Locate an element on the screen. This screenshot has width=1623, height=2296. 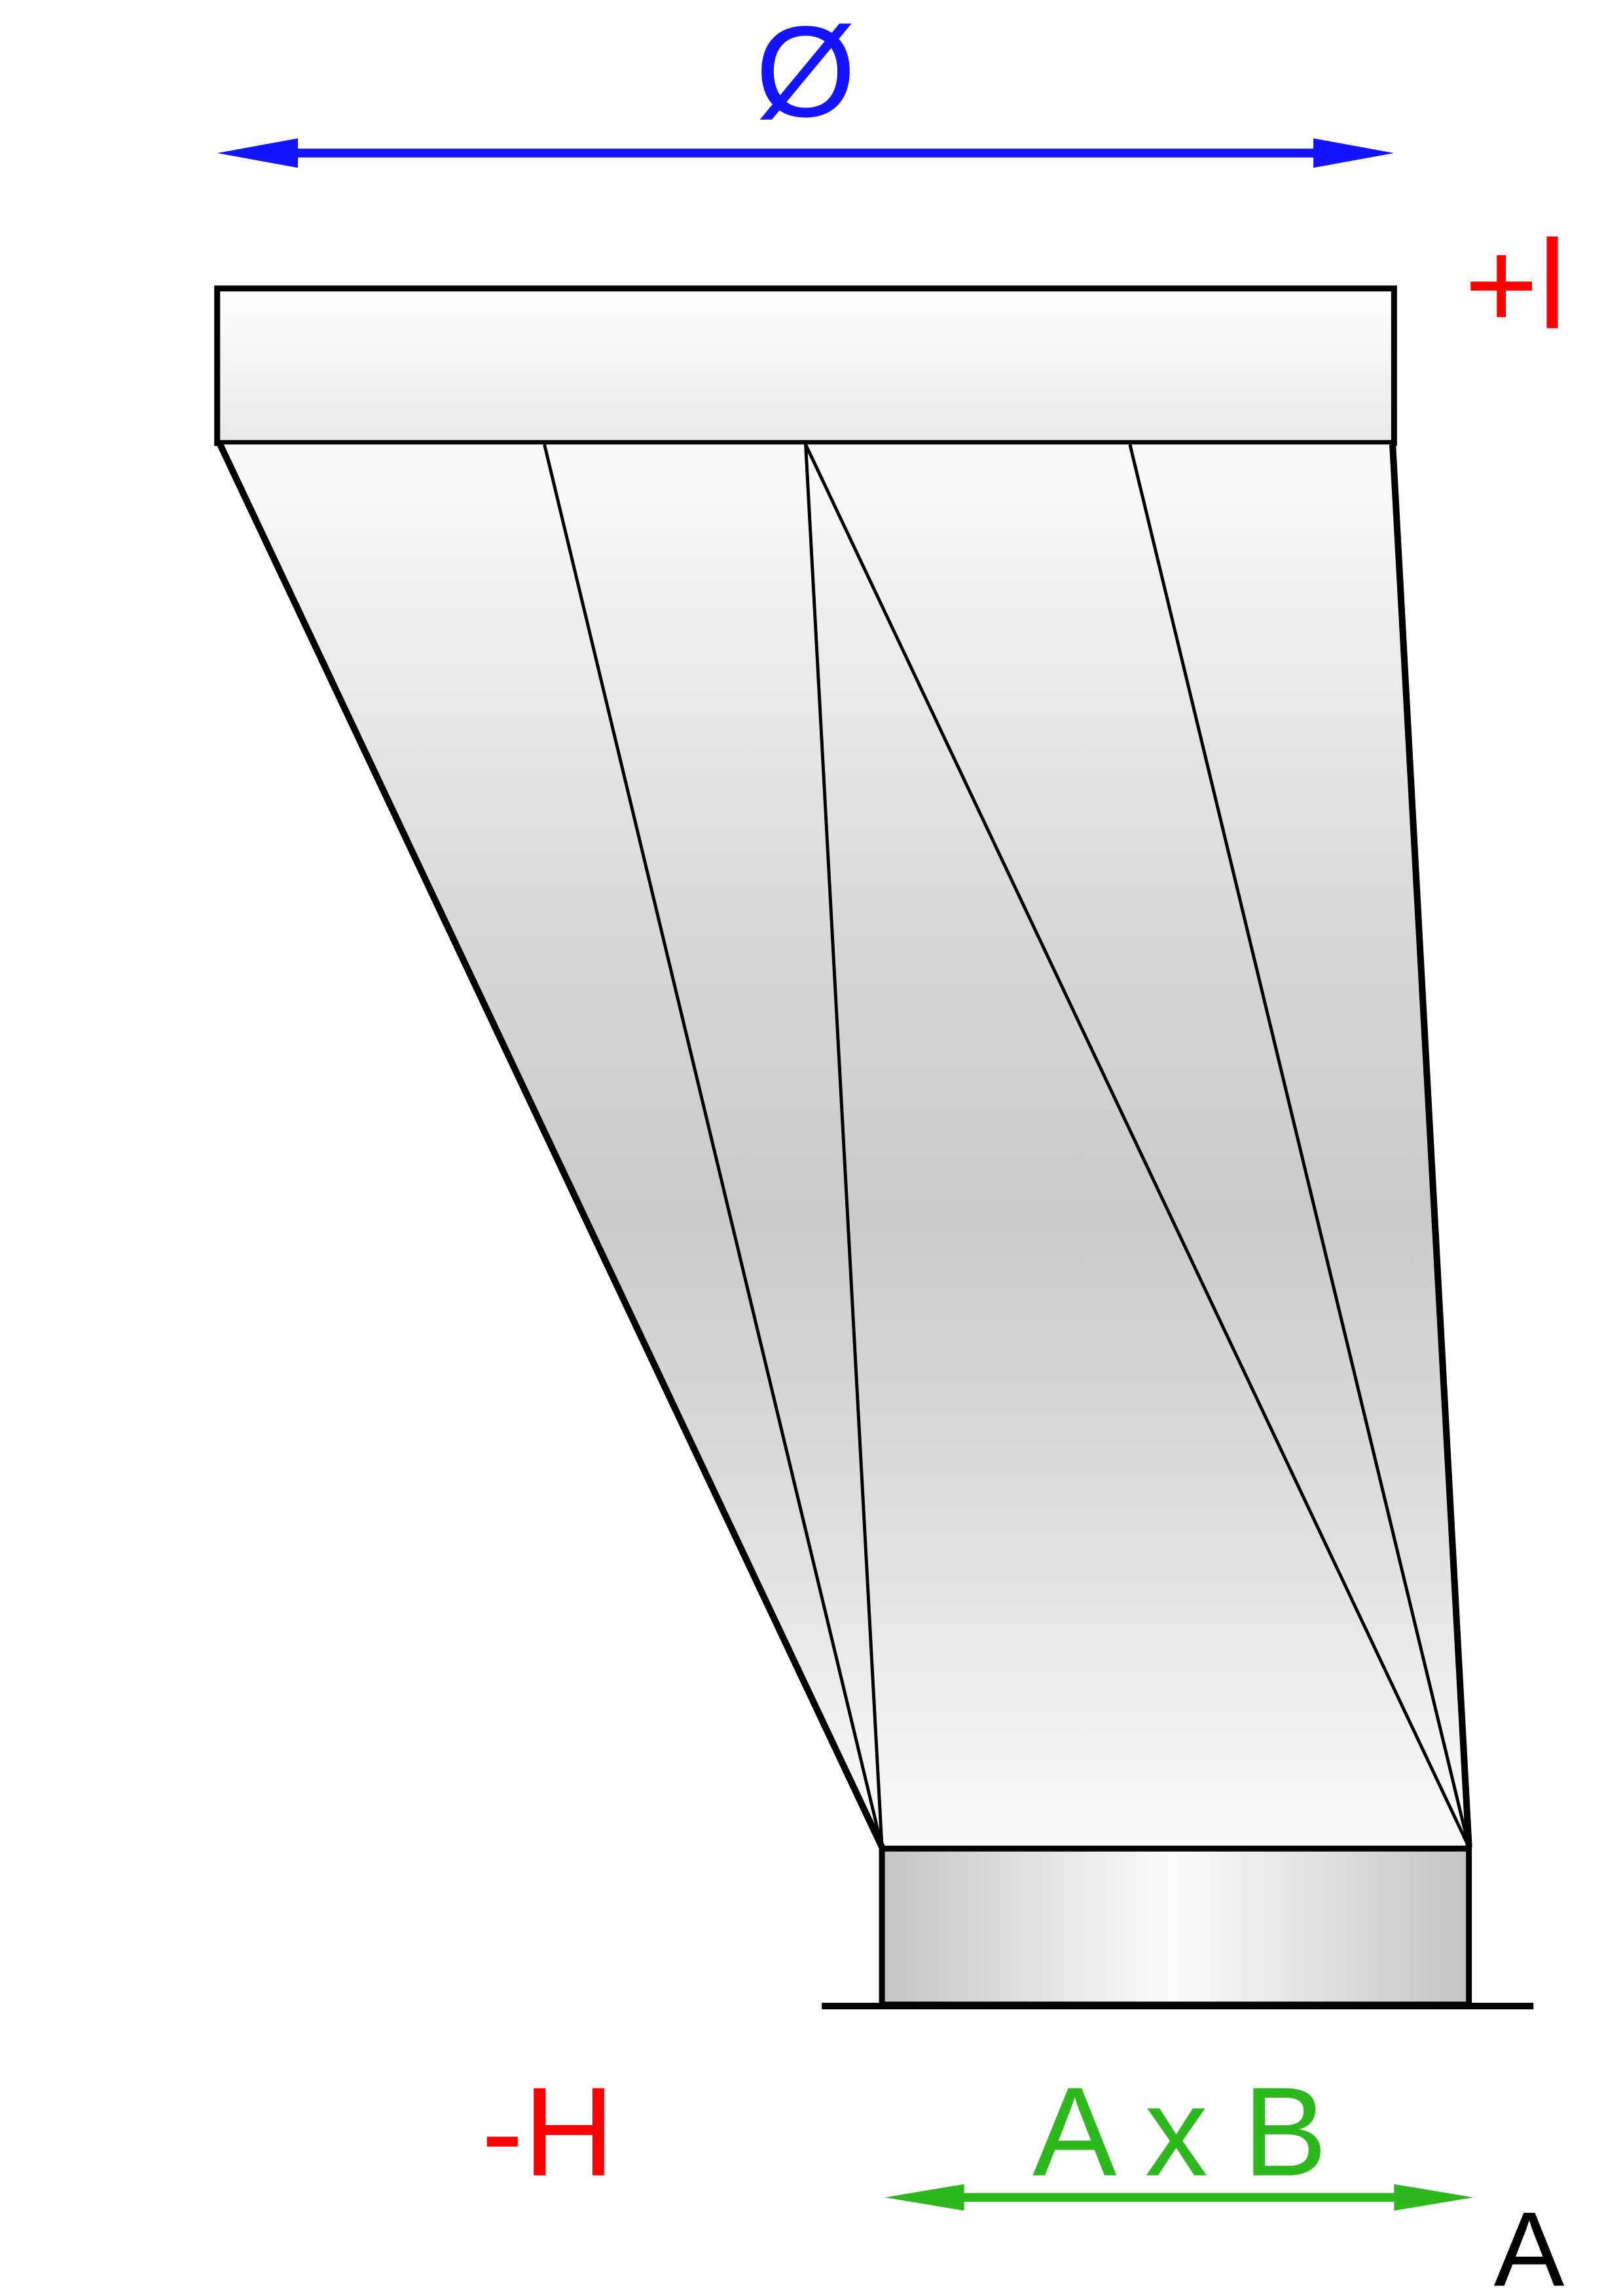
diameter-dimension: Ø is located at coordinates (806, 84).